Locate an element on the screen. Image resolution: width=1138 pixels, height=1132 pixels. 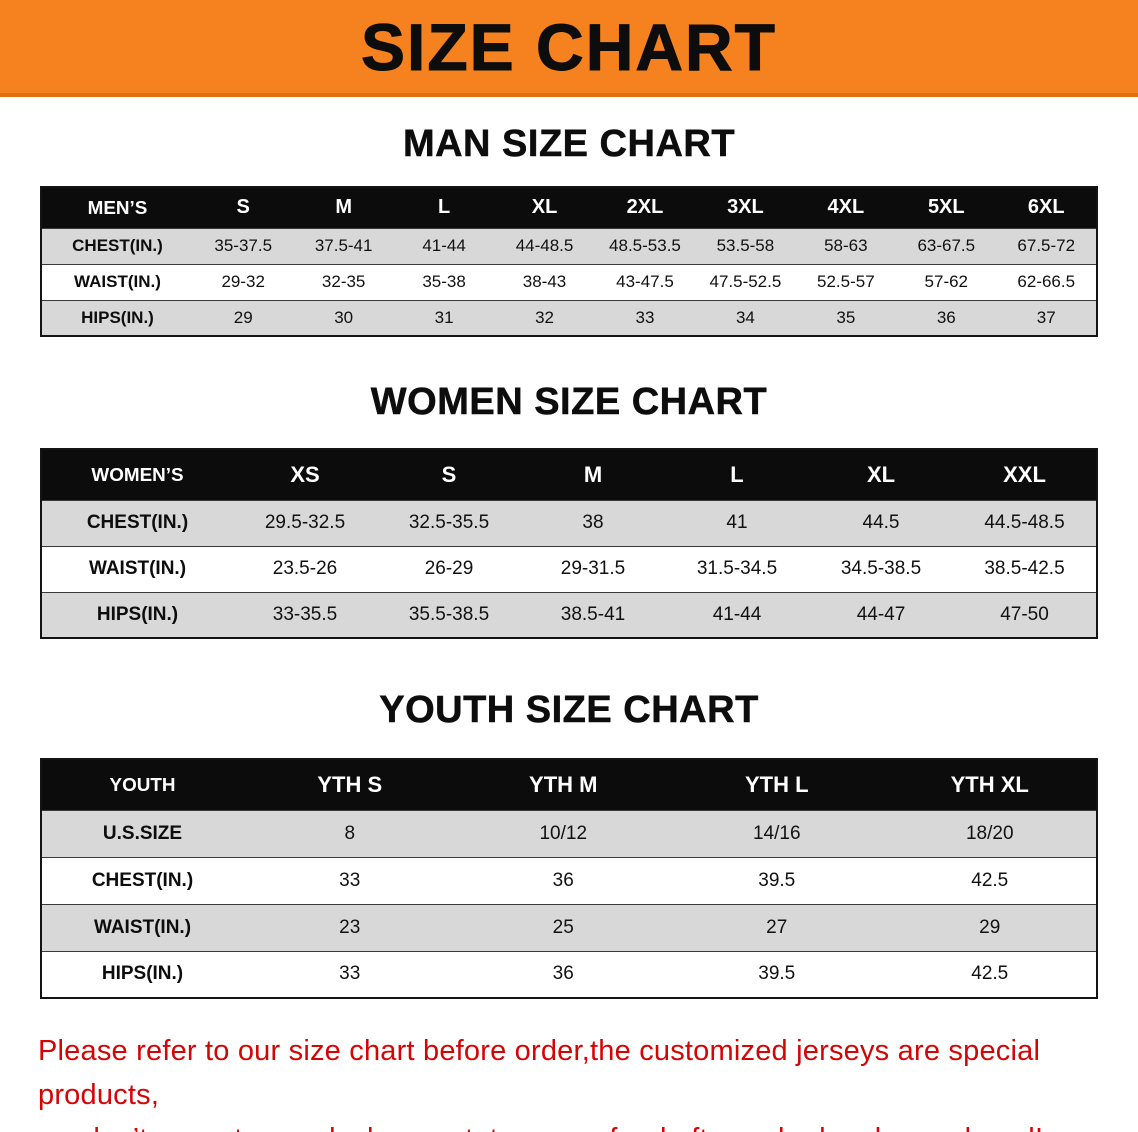
size-column-header: YTH XL is located at coordinates (990, 784).